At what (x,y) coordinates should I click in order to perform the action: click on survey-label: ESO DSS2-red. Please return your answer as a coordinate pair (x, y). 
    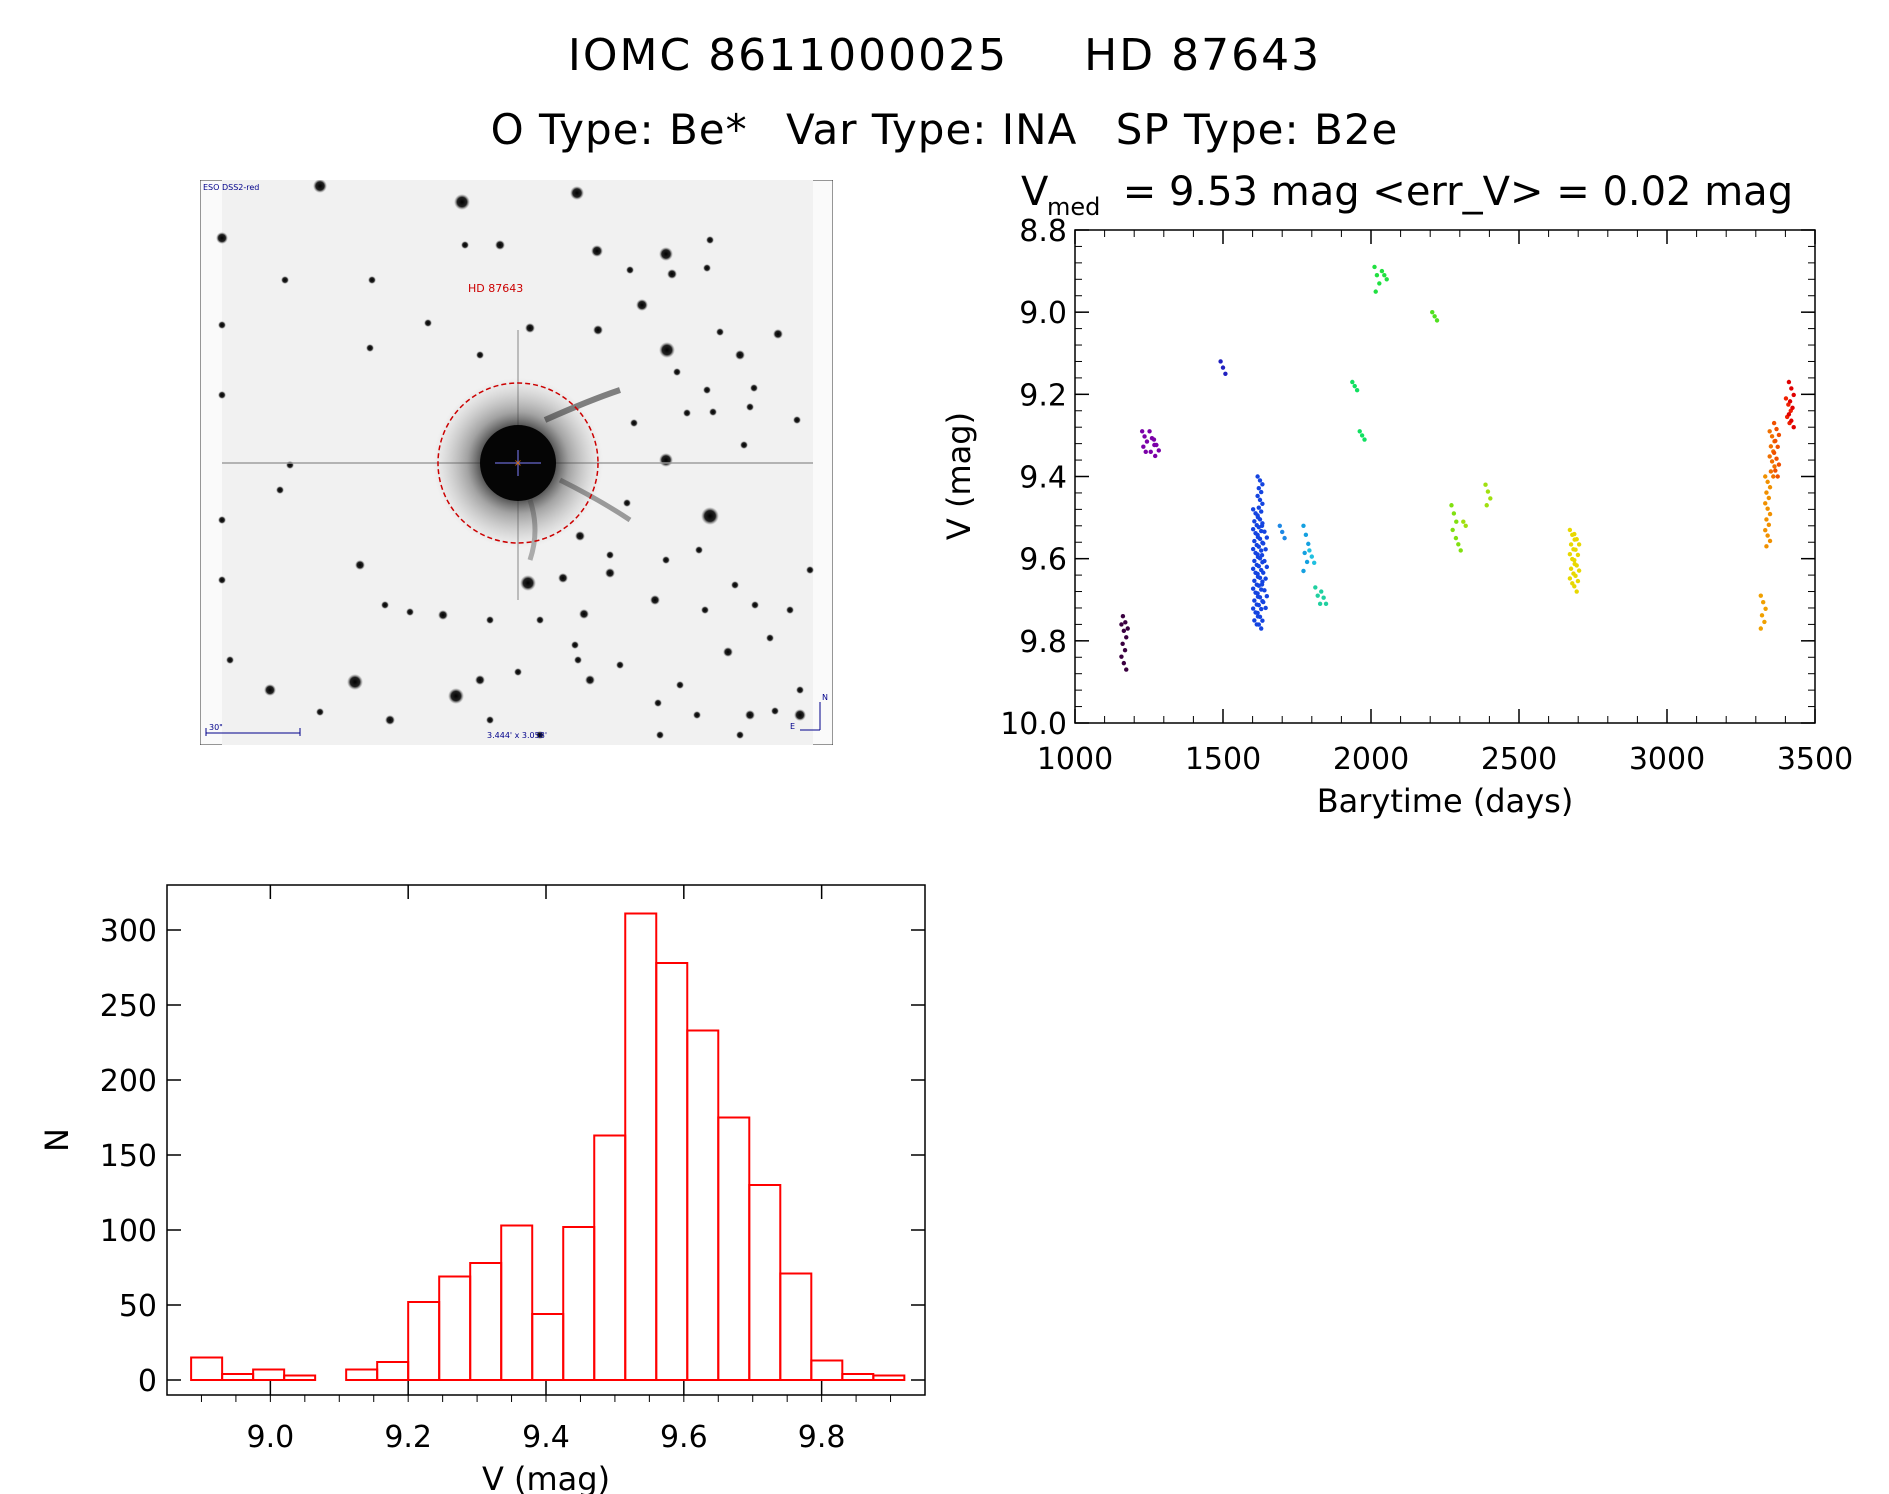
    Looking at the image, I should click on (231, 187).